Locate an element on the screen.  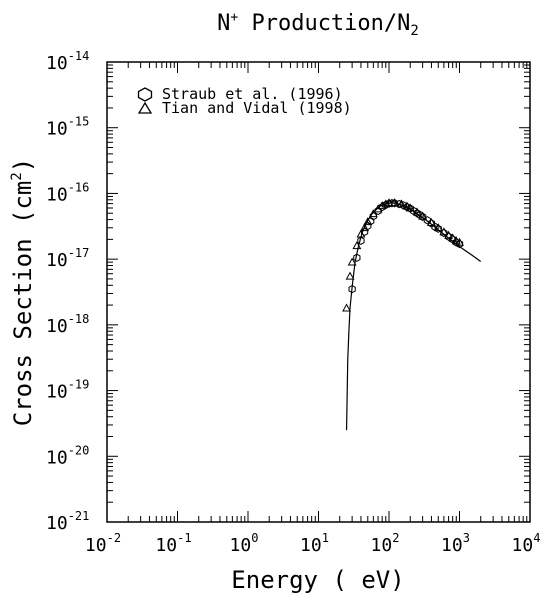
y-tick-label: 10-21 is located at coordinates (67, 521).